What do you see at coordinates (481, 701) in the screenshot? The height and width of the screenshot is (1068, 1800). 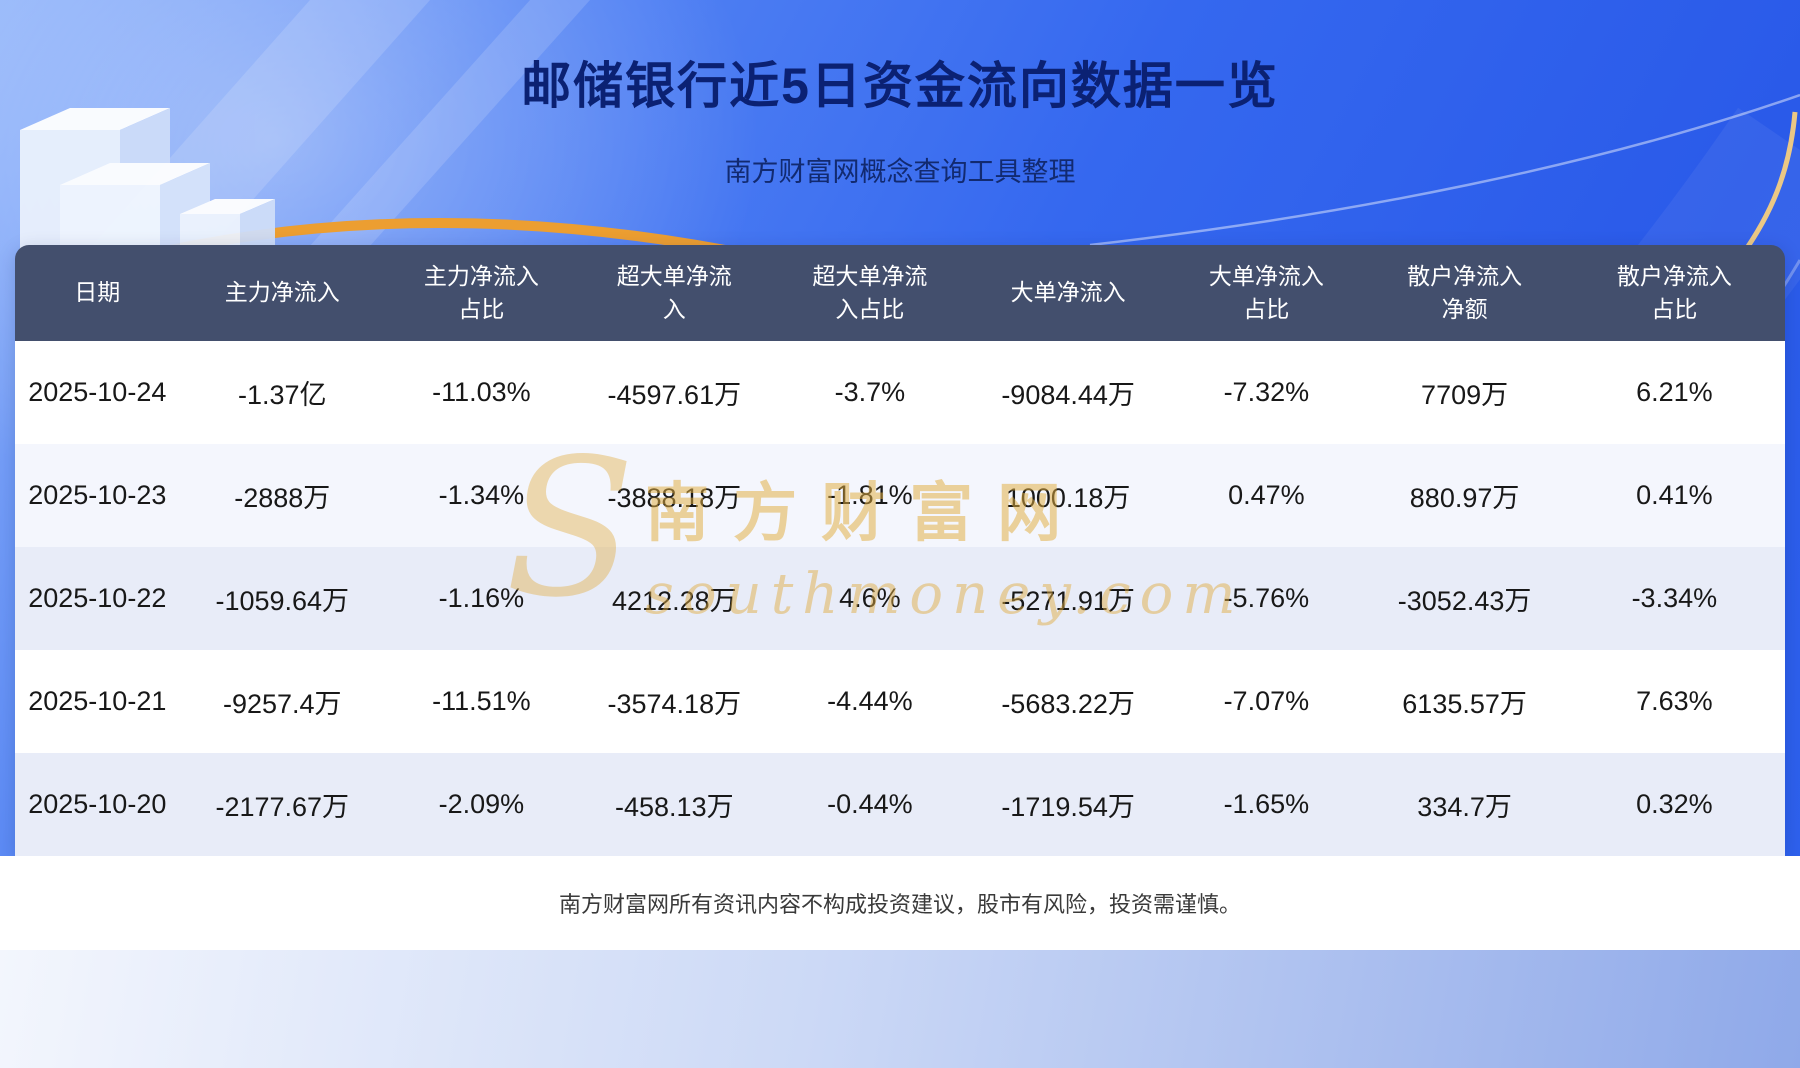 I see `table-cell: -11.51%` at bounding box center [481, 701].